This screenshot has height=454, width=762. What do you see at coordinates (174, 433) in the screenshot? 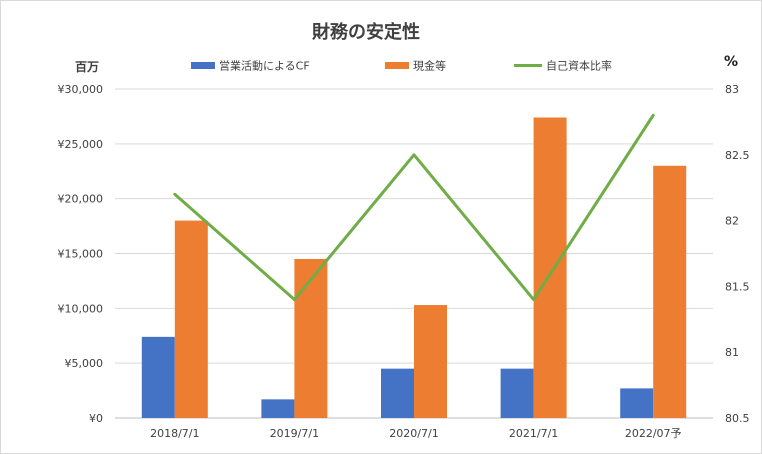
I see `x-tick-label: 2018/7/1` at bounding box center [174, 433].